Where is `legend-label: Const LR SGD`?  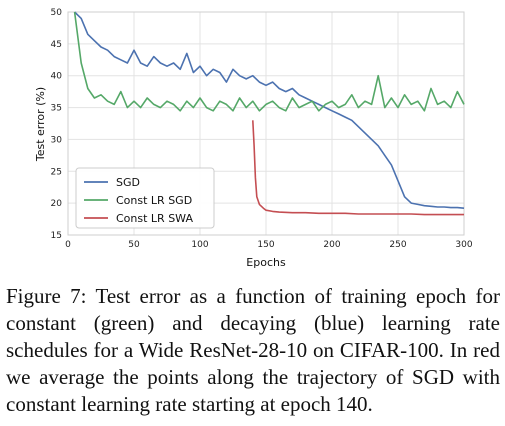
legend-label: Const LR SGD is located at coordinates (154, 200).